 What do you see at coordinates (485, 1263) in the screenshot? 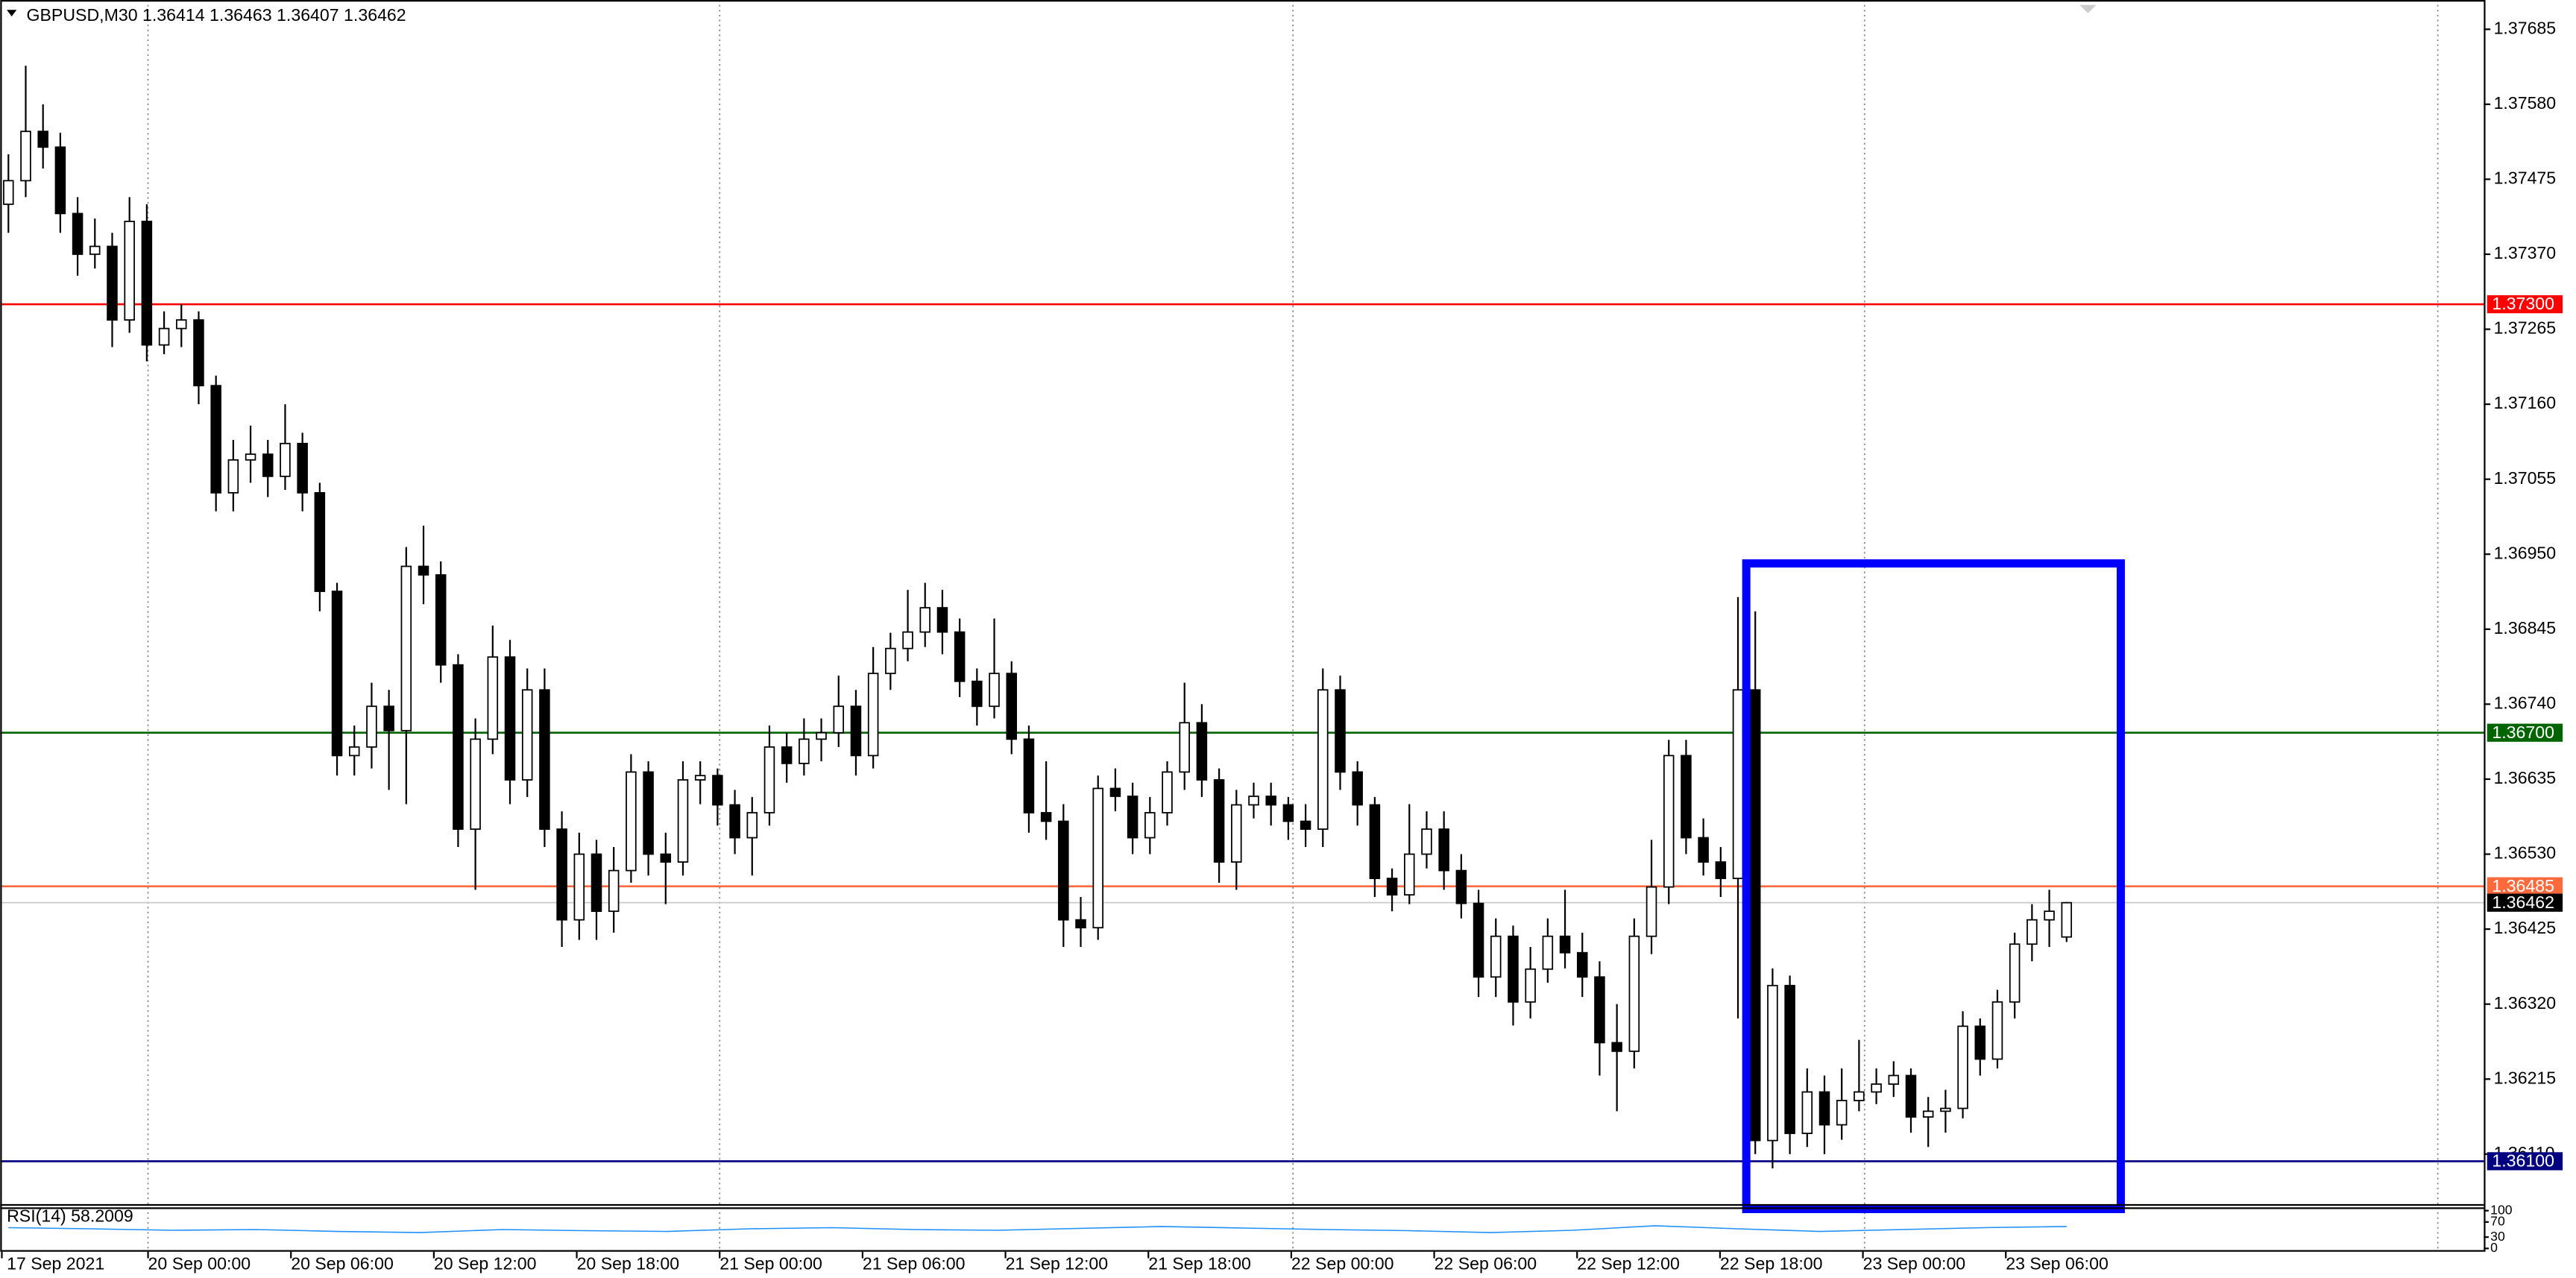
I see `x-tick-label: 20 Sep 12:00` at bounding box center [485, 1263].